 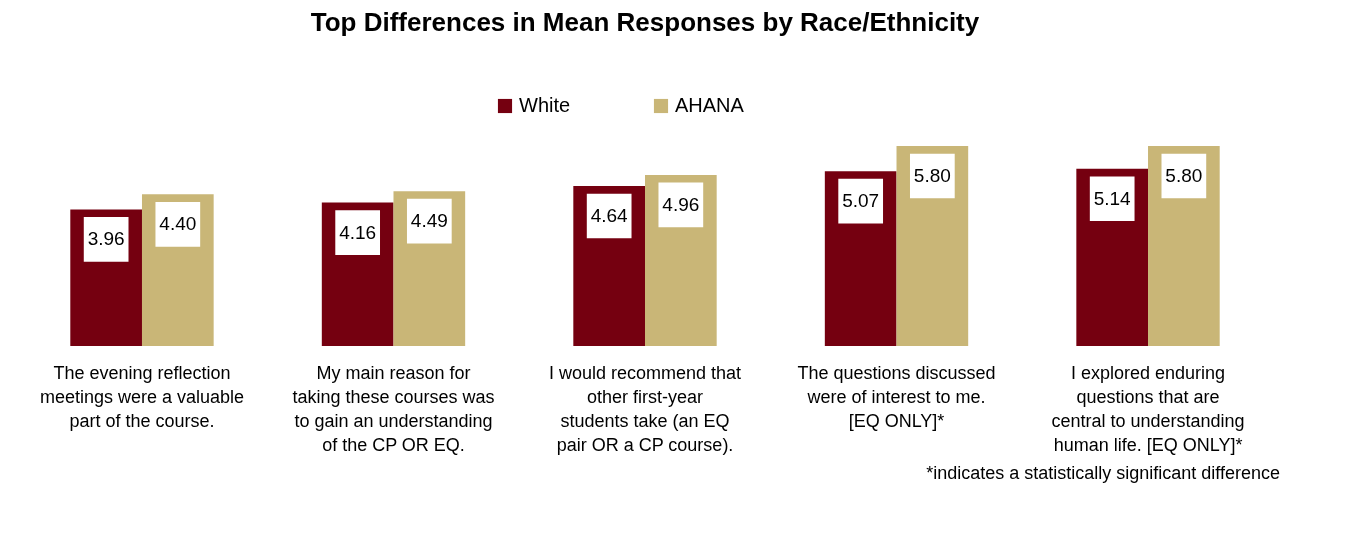 I want to click on data-label: 4.64, so click(x=609, y=215).